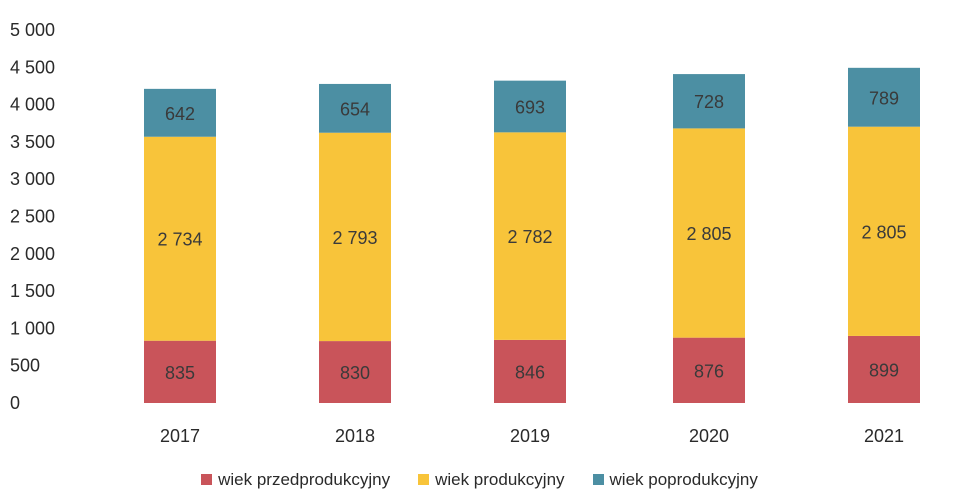  I want to click on legend-item: wiek poprodukcyjny, so click(675, 479).